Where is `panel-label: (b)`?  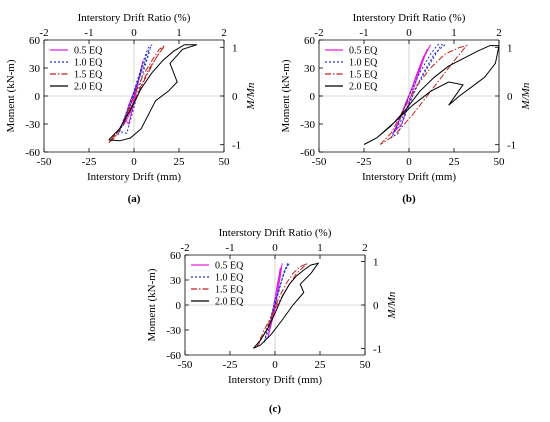 panel-label: (b) is located at coordinates (409, 199).